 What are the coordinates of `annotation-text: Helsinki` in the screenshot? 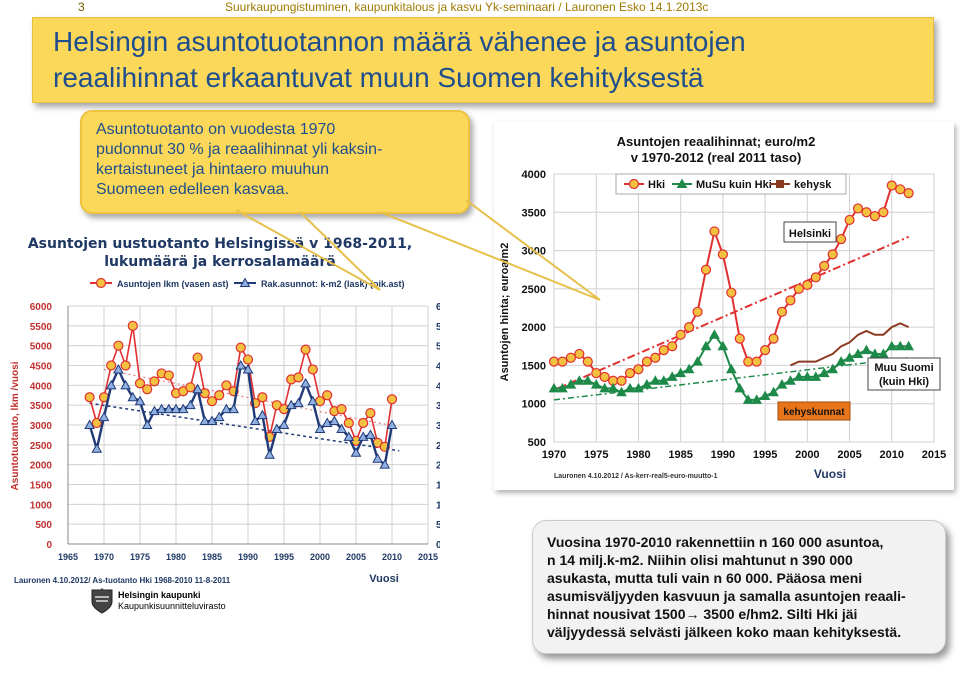 It's located at (810, 234).